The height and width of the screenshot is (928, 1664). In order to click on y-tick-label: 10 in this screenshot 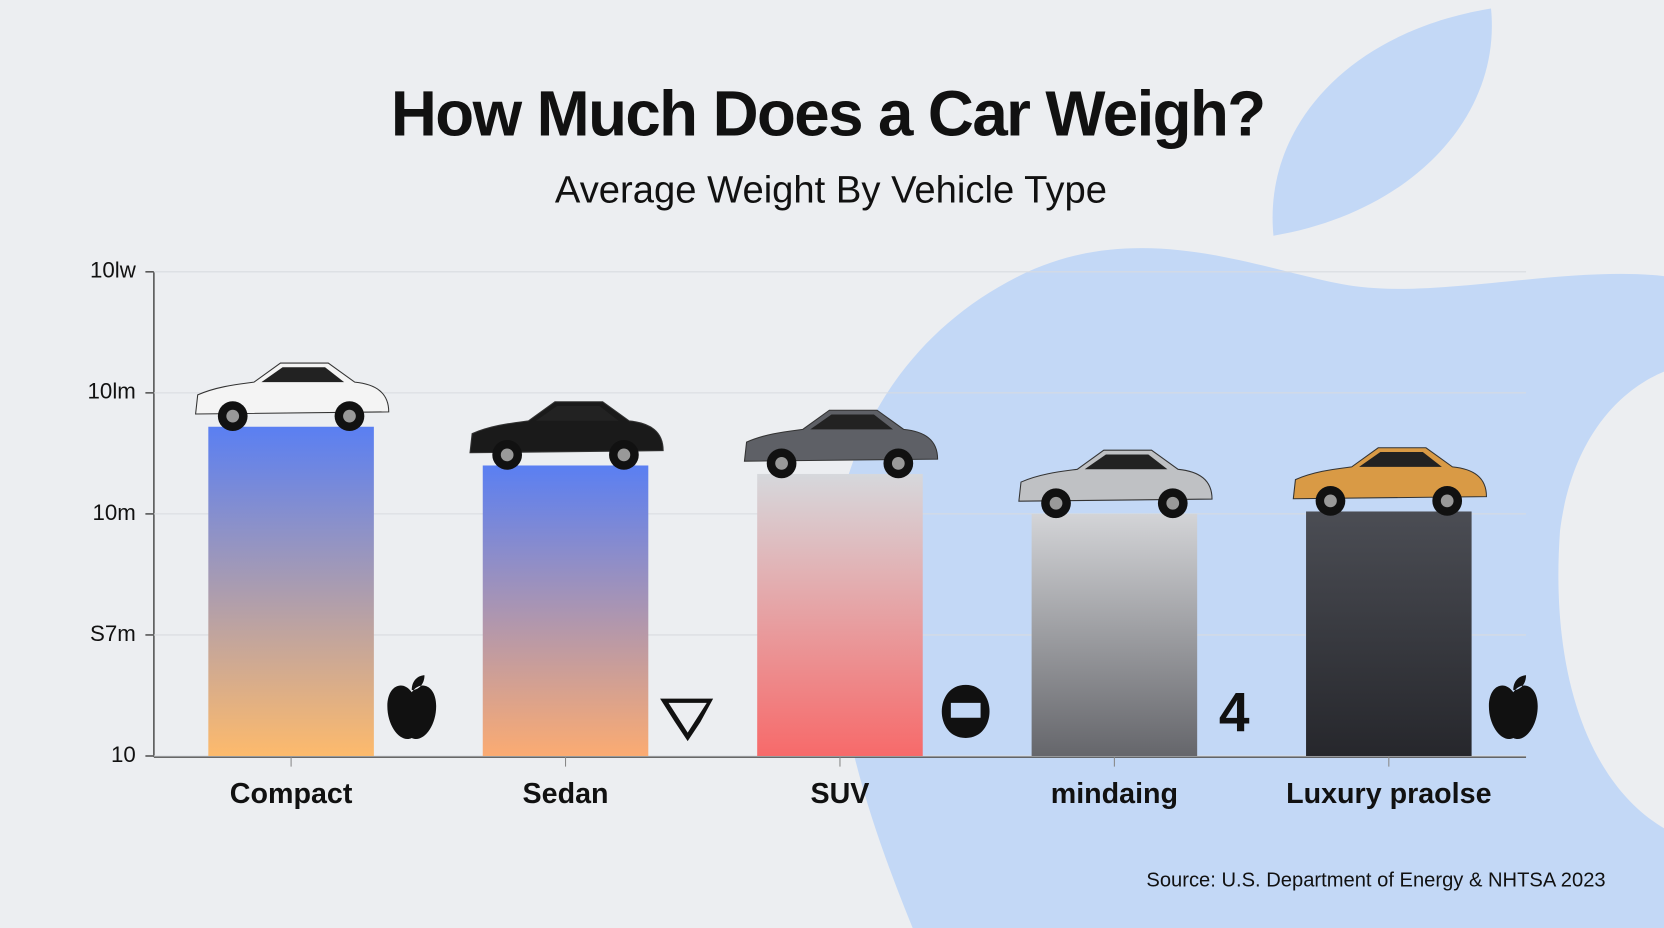, I will do `click(123, 754)`.